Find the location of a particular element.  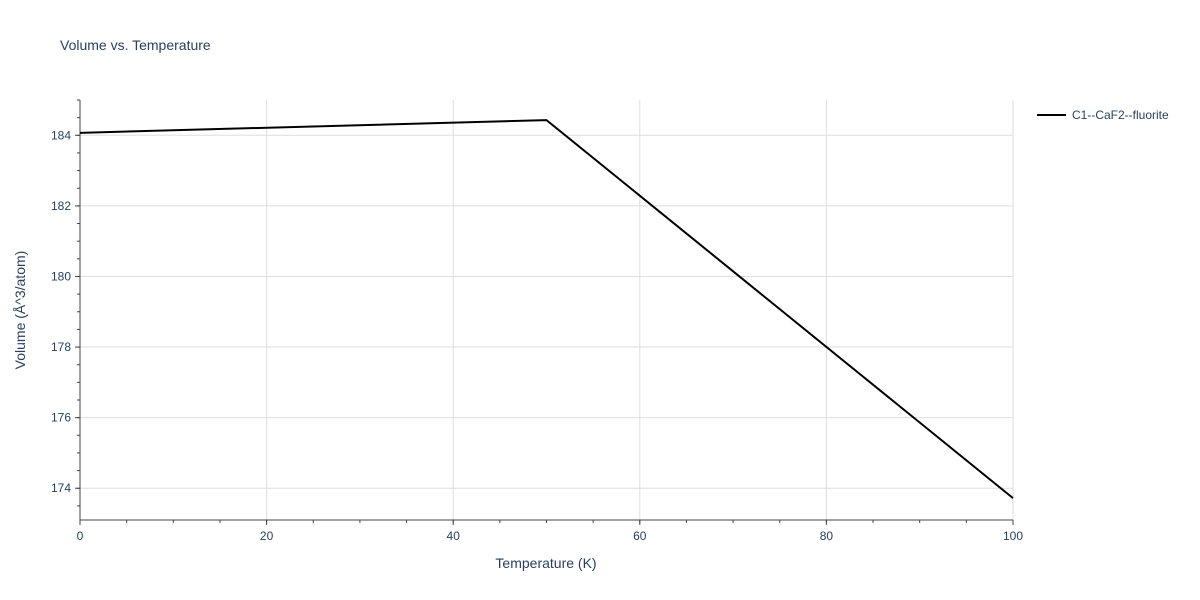

chart-title: Volume vs. Temperature is located at coordinates (135, 45).